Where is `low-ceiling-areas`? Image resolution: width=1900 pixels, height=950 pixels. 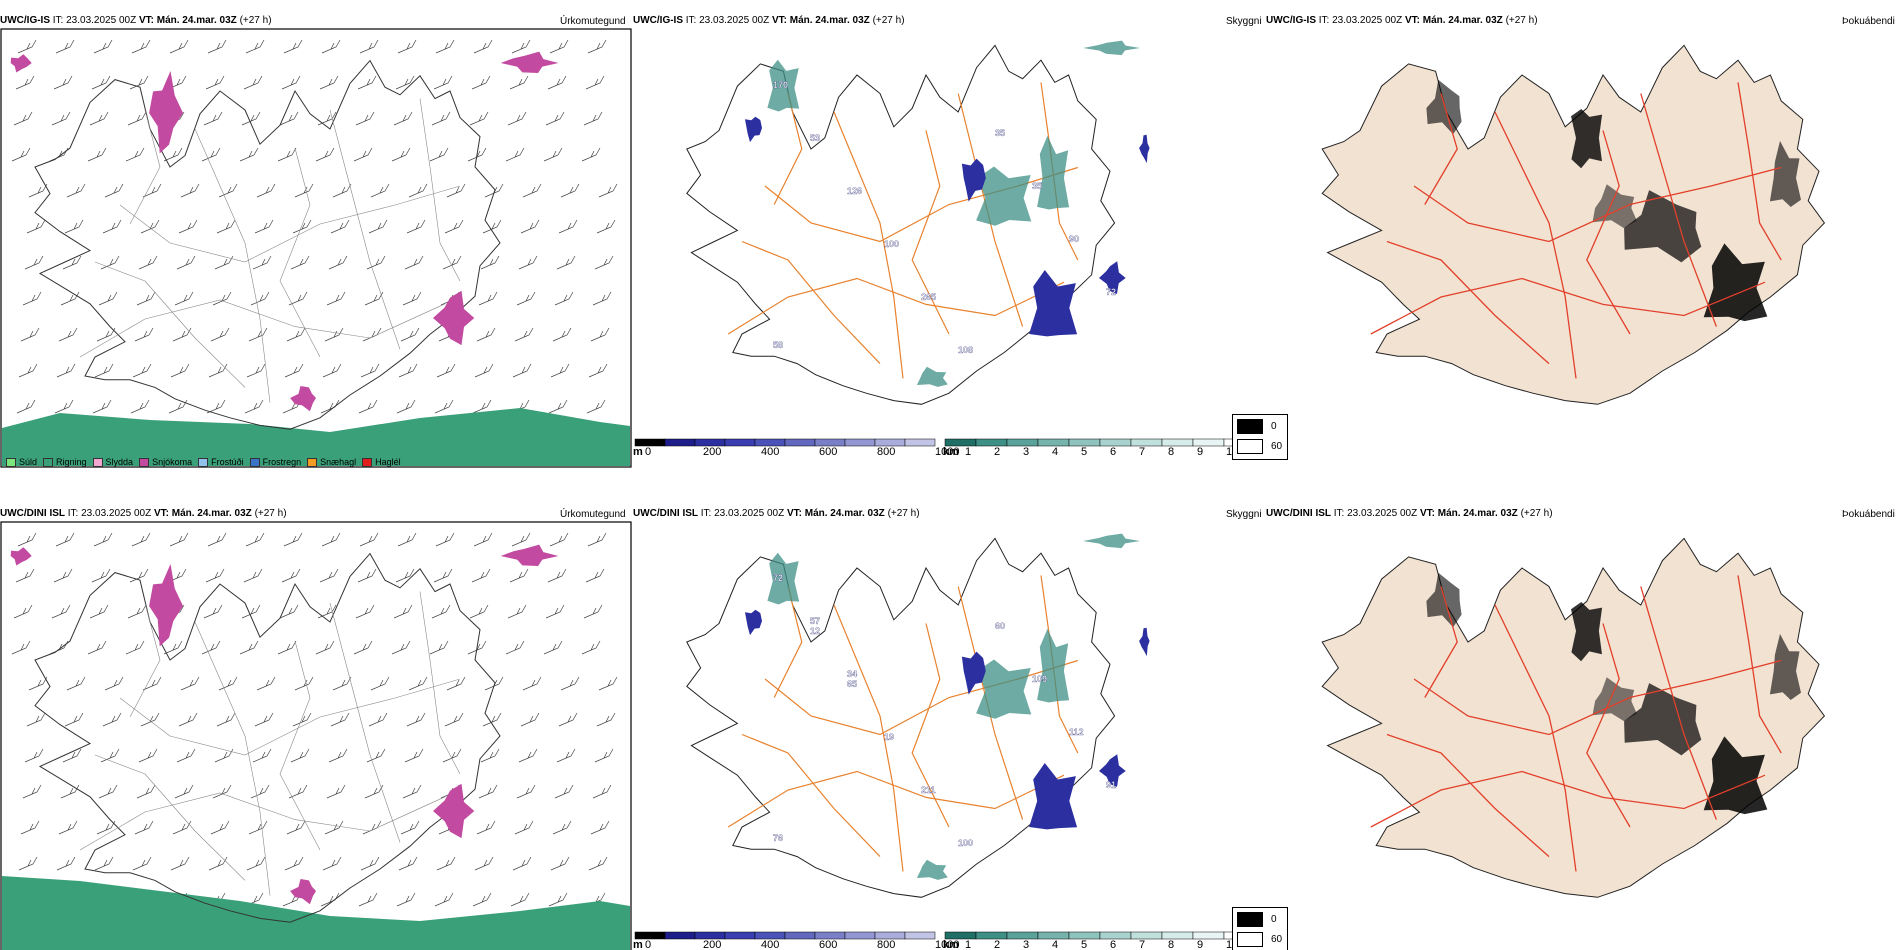 low-ceiling-areas is located at coordinates (947, 719).